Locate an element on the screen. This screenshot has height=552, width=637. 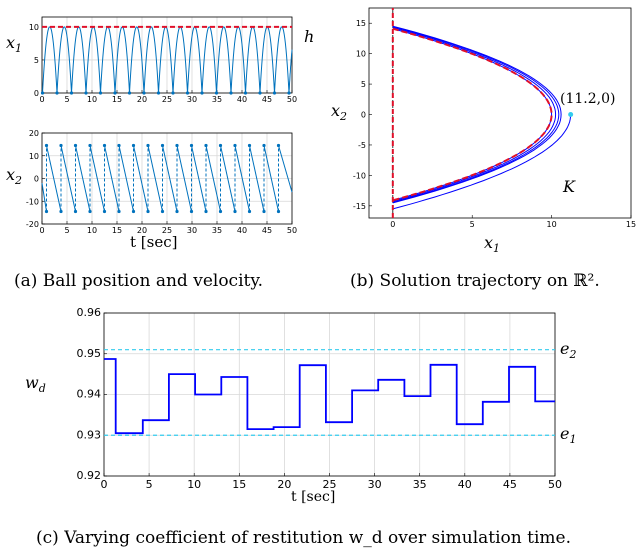
c-e2-label: e2 is located at coordinates (568, 350).